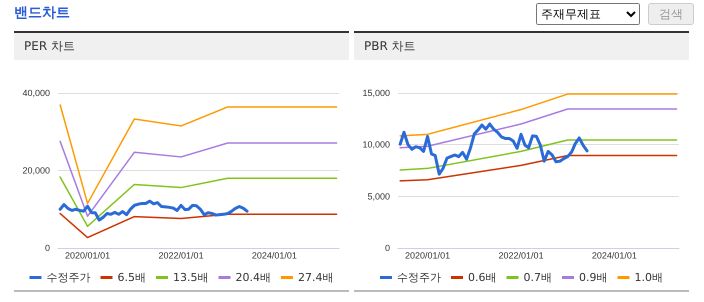 This screenshot has height=302, width=704. What do you see at coordinates (42, 13) in the screenshot?
I see `text: 밴드차트` at bounding box center [42, 13].